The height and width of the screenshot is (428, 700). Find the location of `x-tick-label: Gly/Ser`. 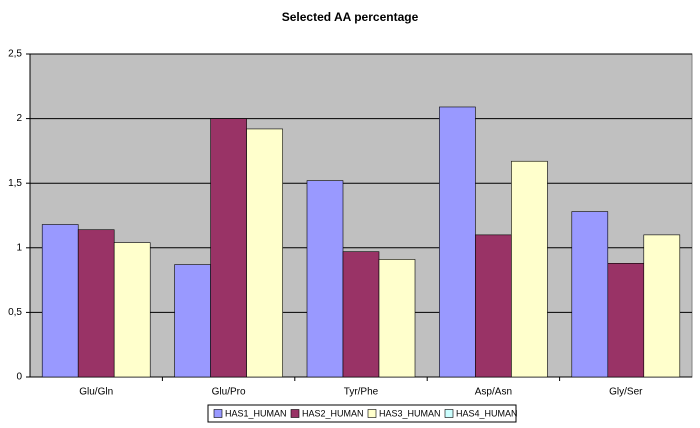

x-tick-label: Gly/Ser is located at coordinates (626, 392).